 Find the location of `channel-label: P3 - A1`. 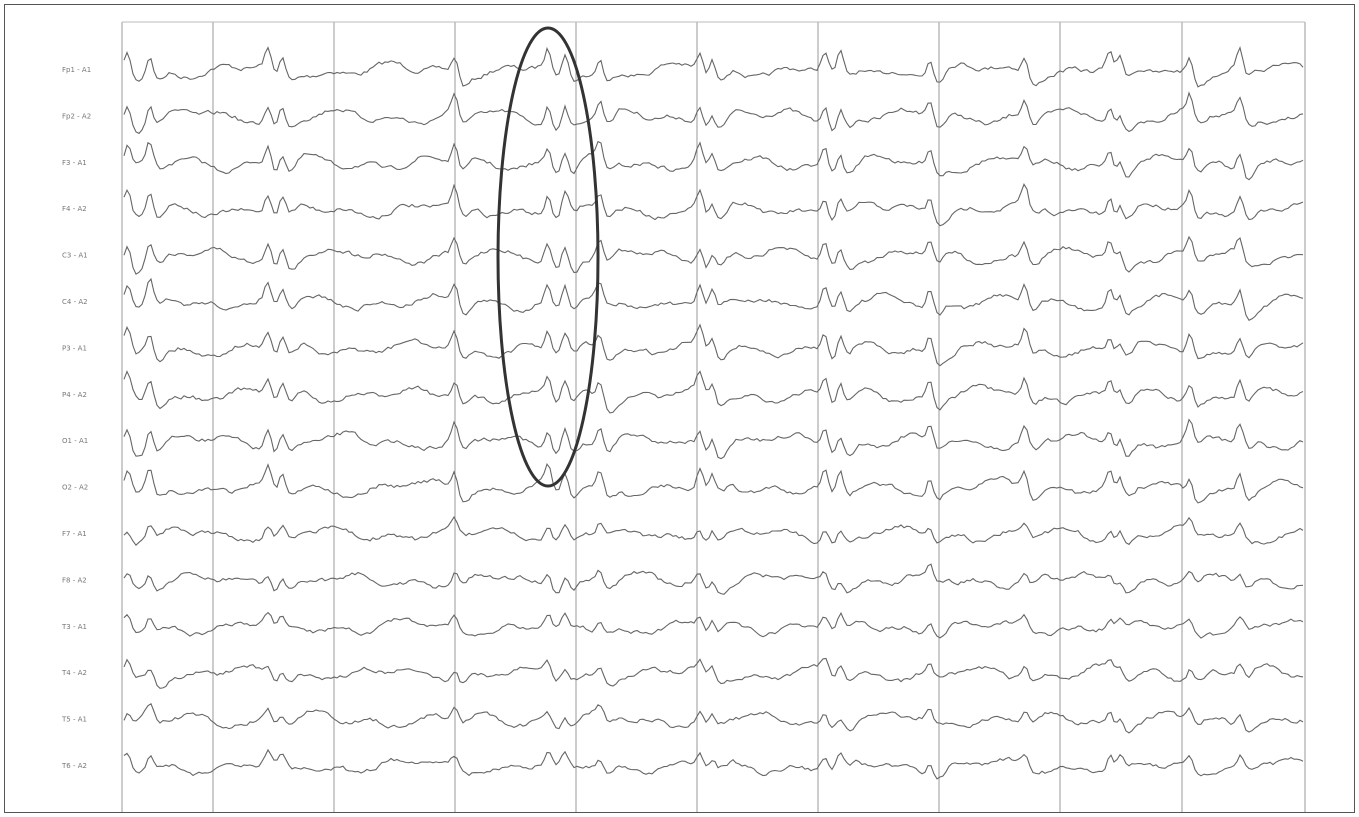

channel-label: P3 - A1 is located at coordinates (74, 348).